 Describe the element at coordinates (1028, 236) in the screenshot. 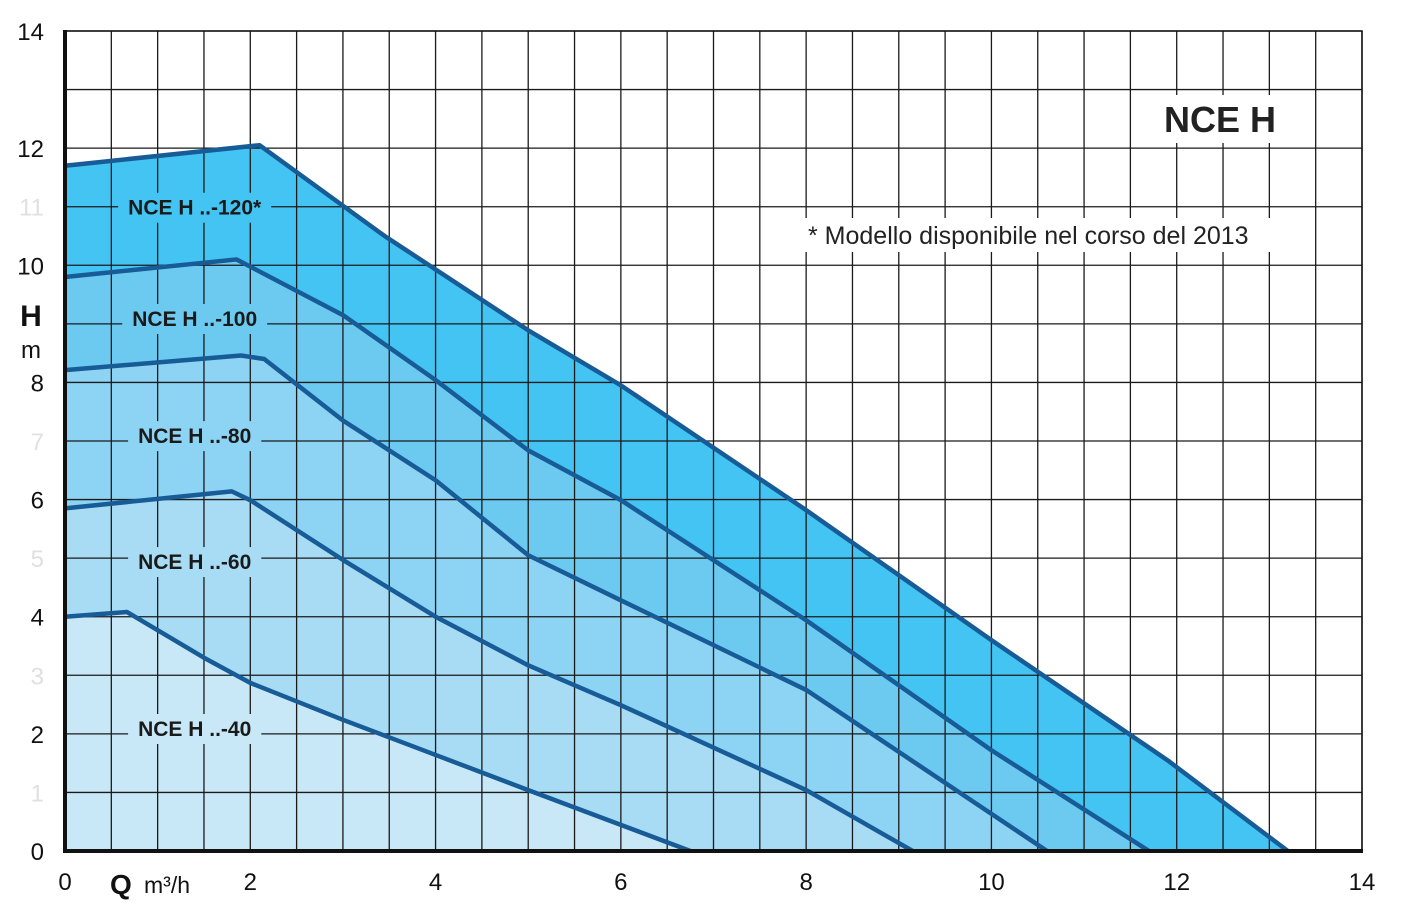

I see `availability-note: * Modello disponibile nel corso del 2013` at that location.